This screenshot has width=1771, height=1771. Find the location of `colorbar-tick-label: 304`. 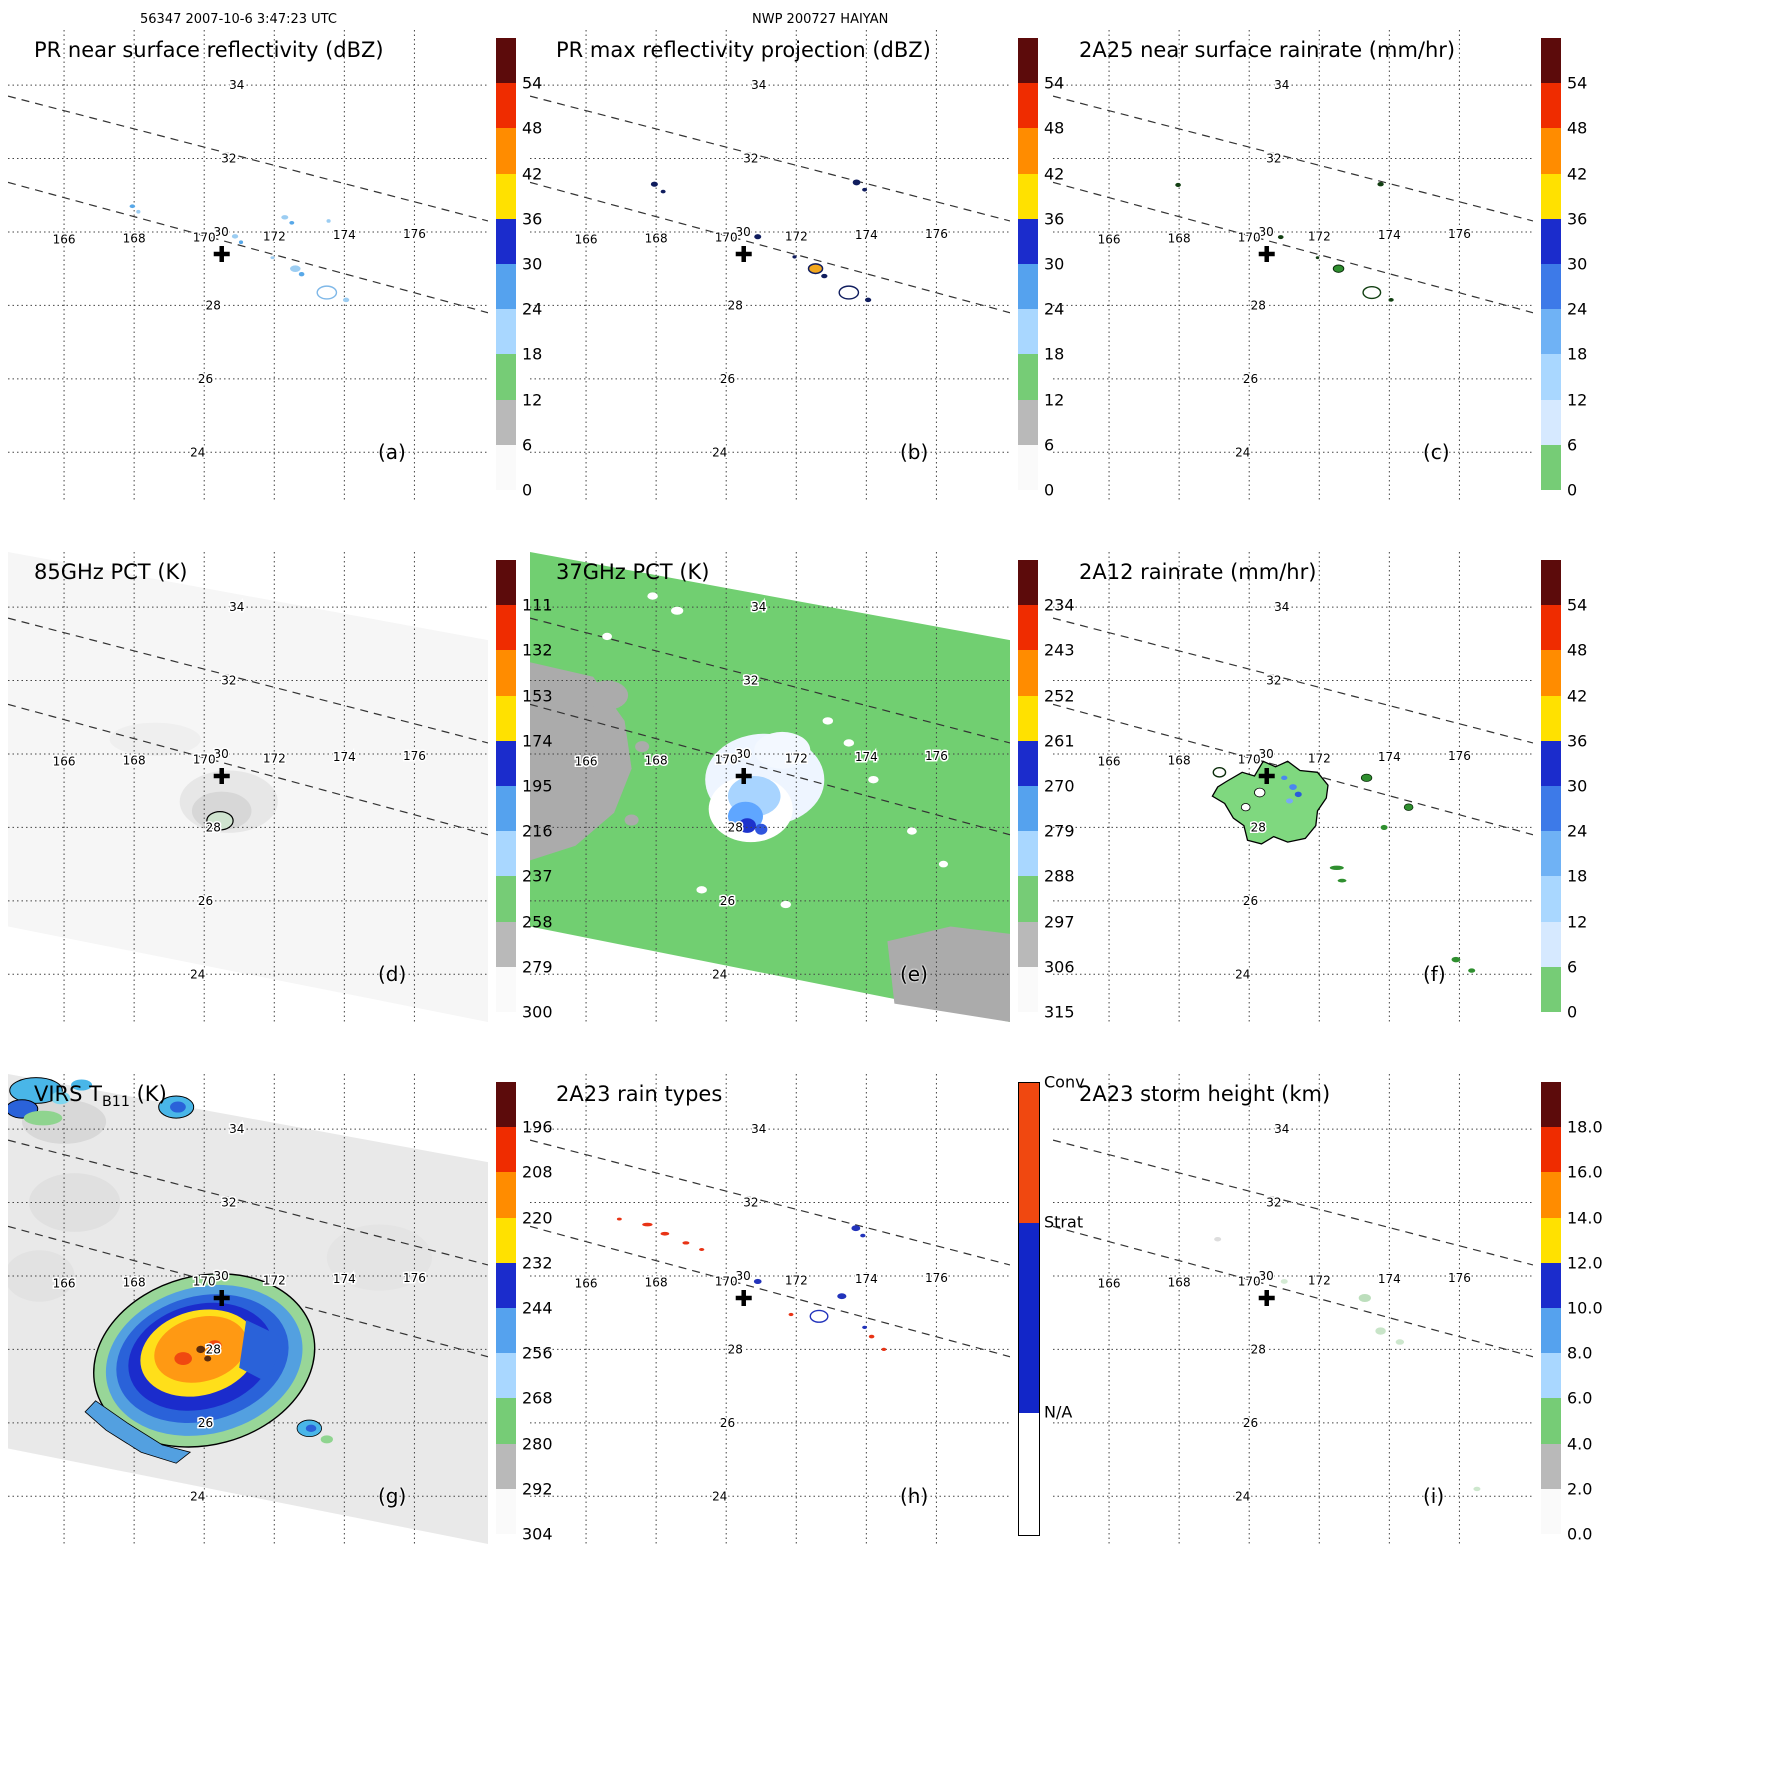

colorbar-tick-label: 304 is located at coordinates (537, 1534).